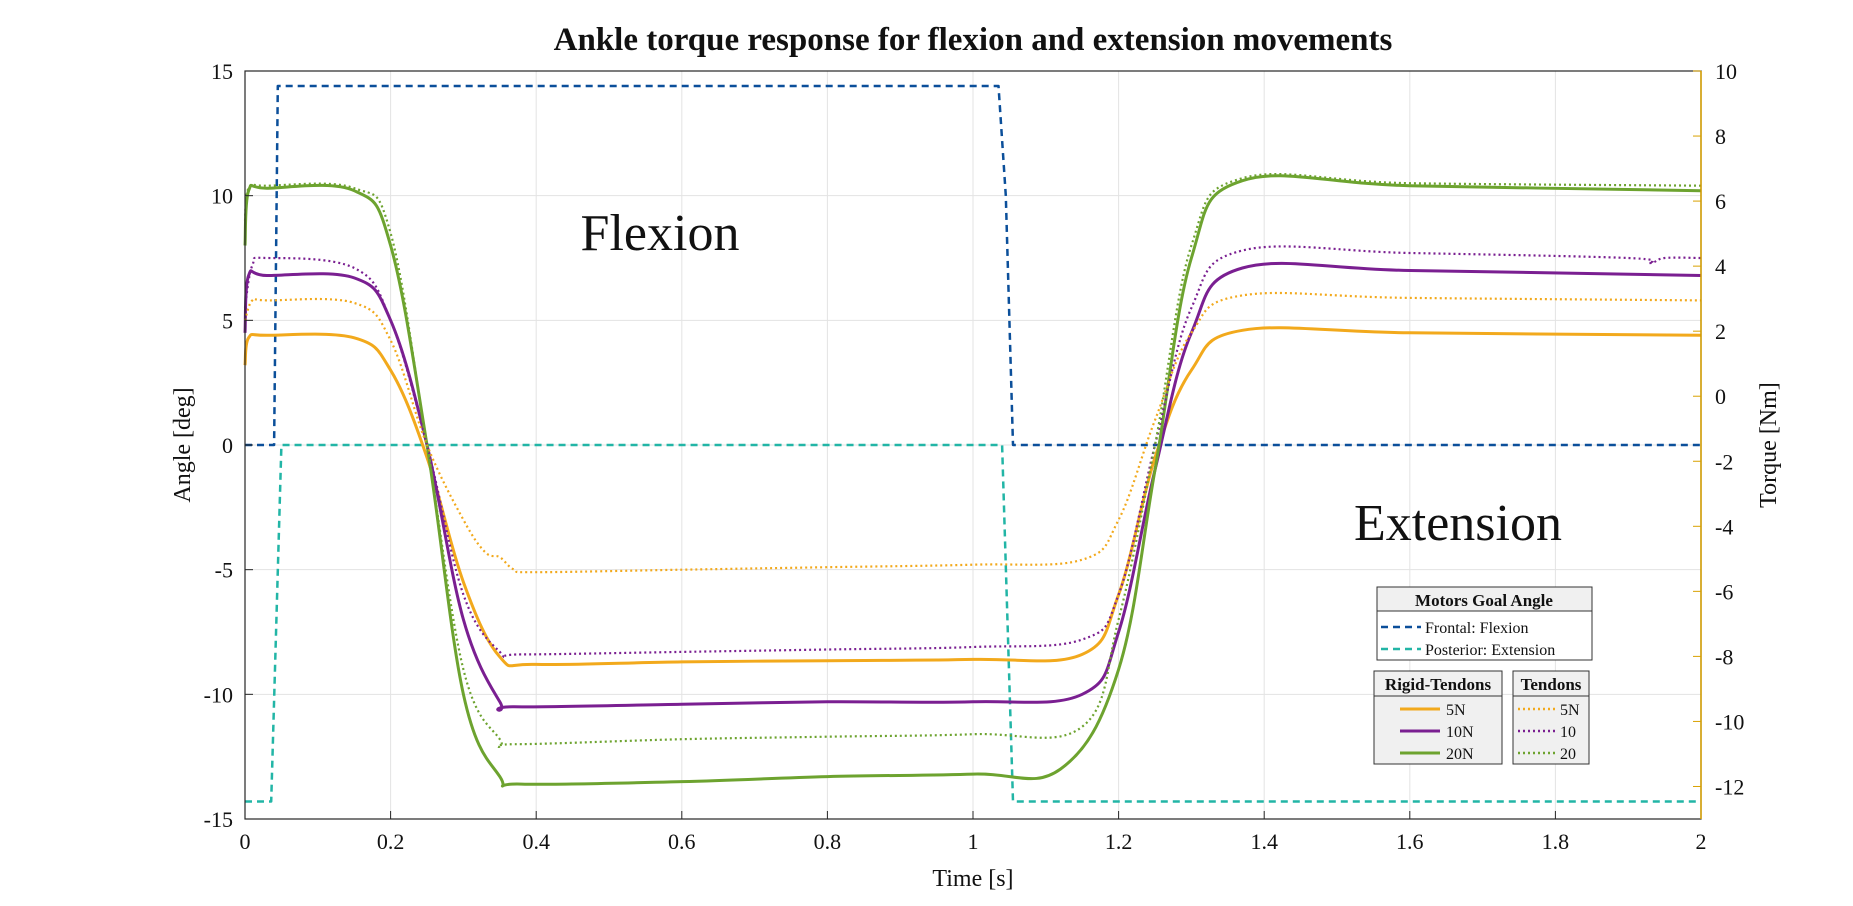 The image size is (1853, 906). I want to click on legend-entry-tendons-5n: 5N, so click(1570, 710).